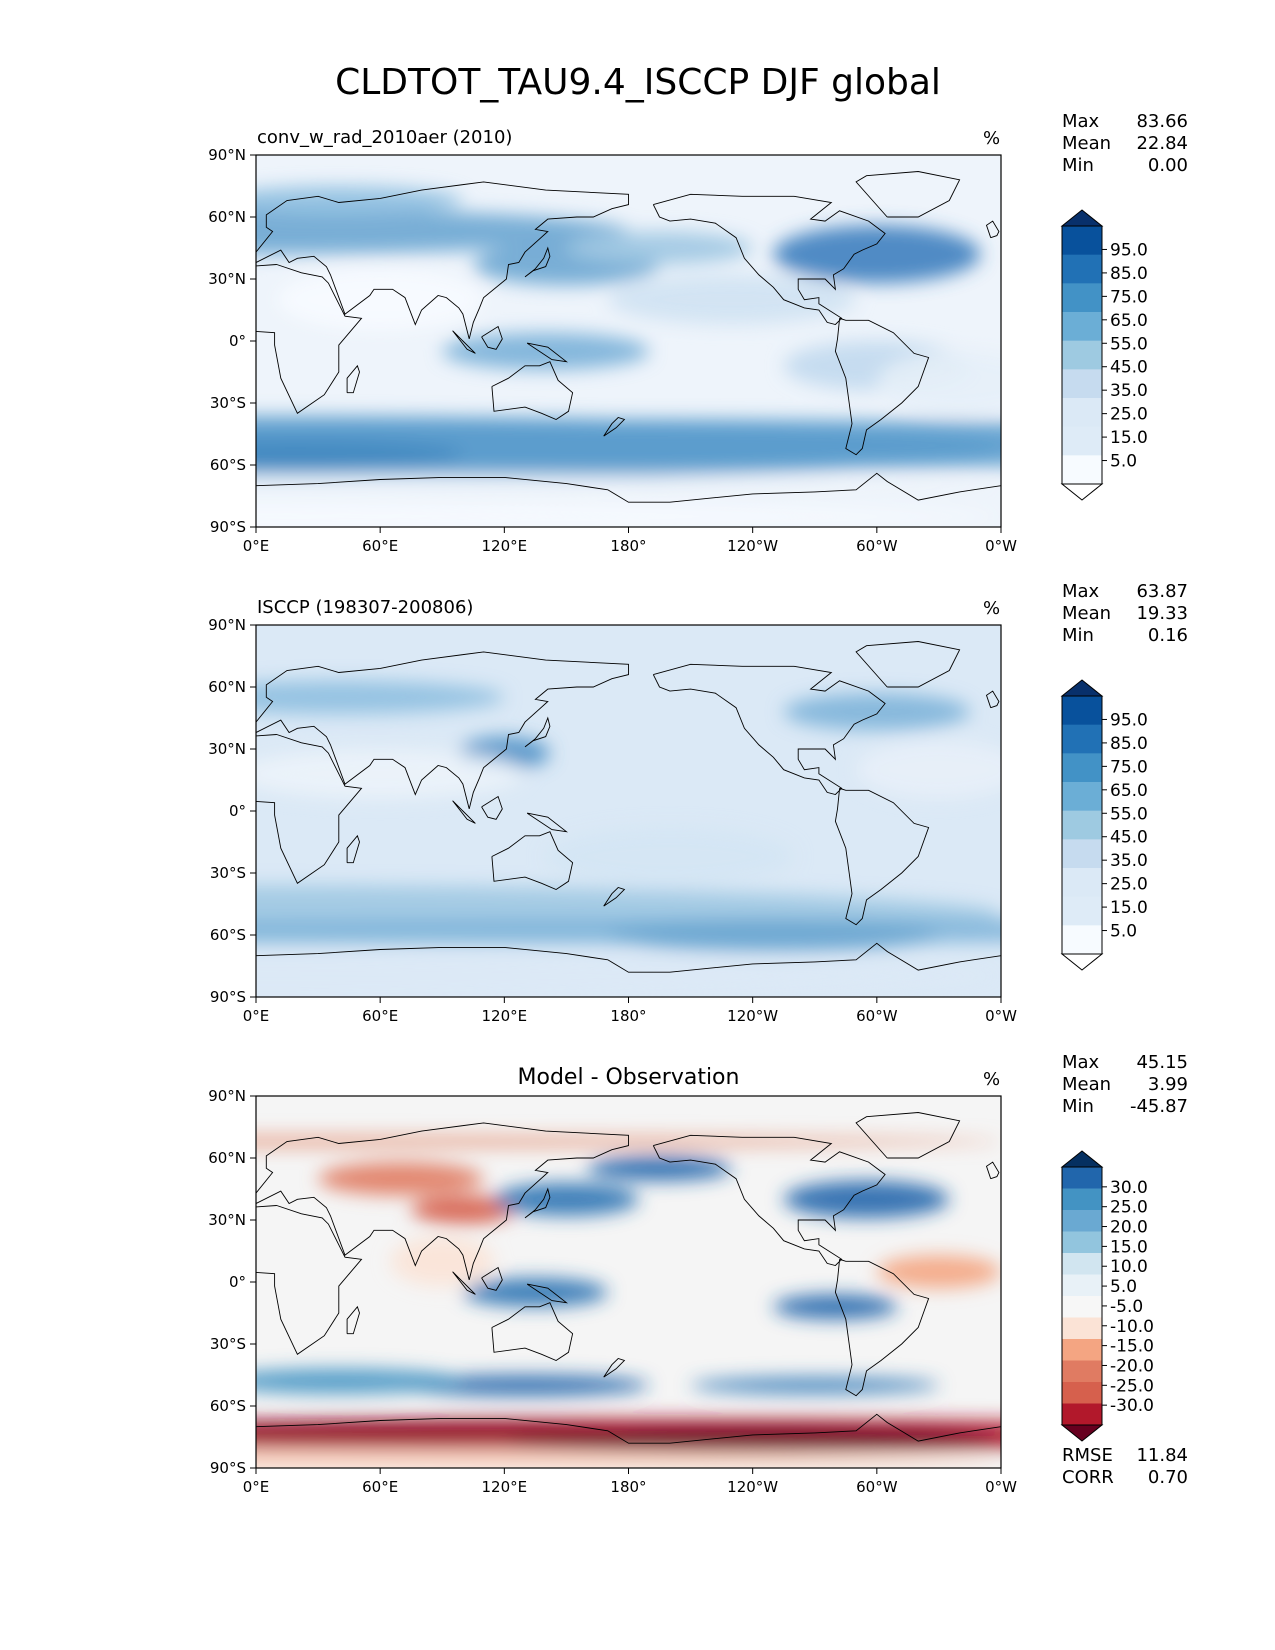 The image size is (1275, 1650). I want to click on stat-label: Max, so click(1081, 591).